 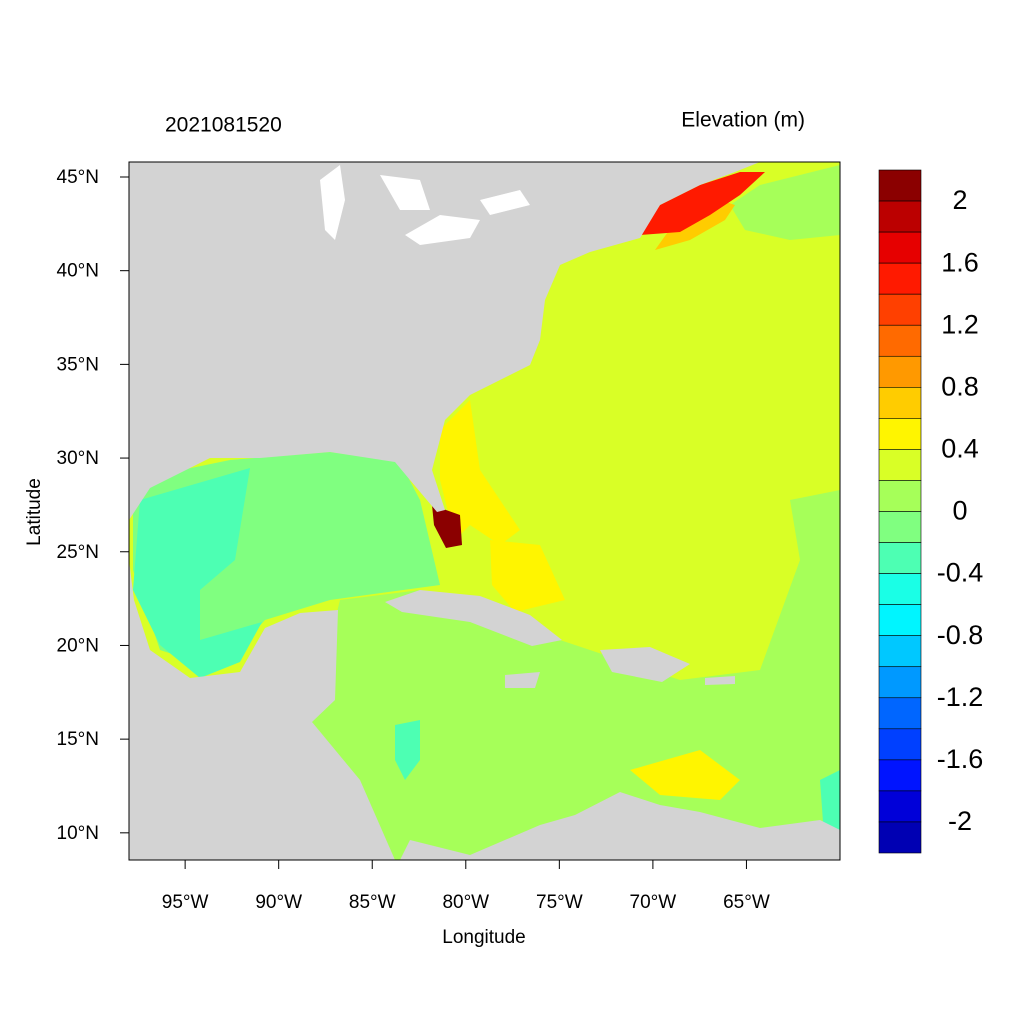 What do you see at coordinates (78, 271) in the screenshot?
I see `y-tick-label: 40°N` at bounding box center [78, 271].